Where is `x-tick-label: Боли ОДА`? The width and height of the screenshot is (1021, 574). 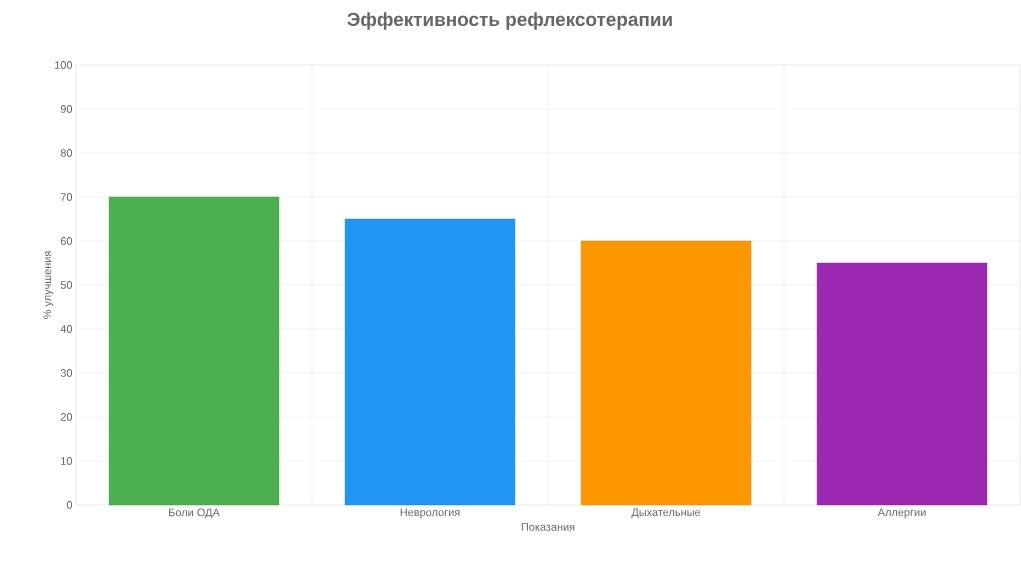
x-tick-label: Боли ОДА is located at coordinates (194, 513).